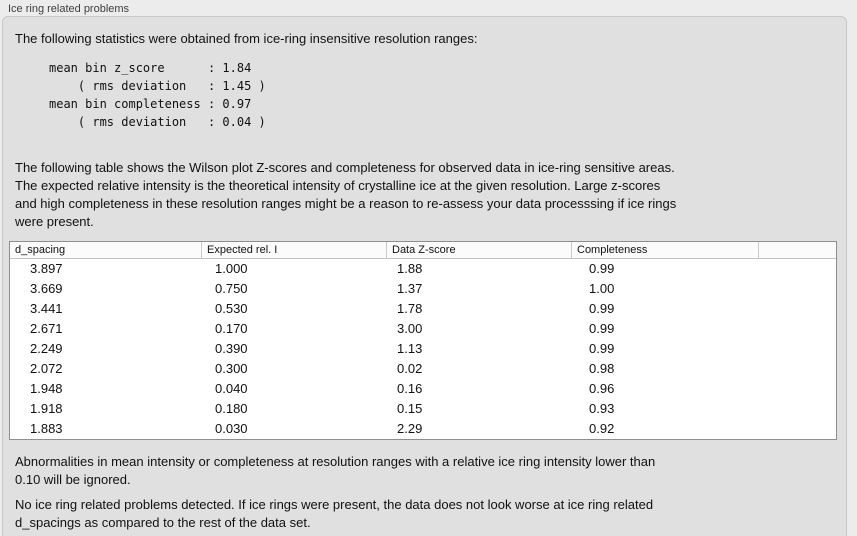 The image size is (857, 536). I want to click on column-header-expected-rel-i: Expected rel. I, so click(294, 250).